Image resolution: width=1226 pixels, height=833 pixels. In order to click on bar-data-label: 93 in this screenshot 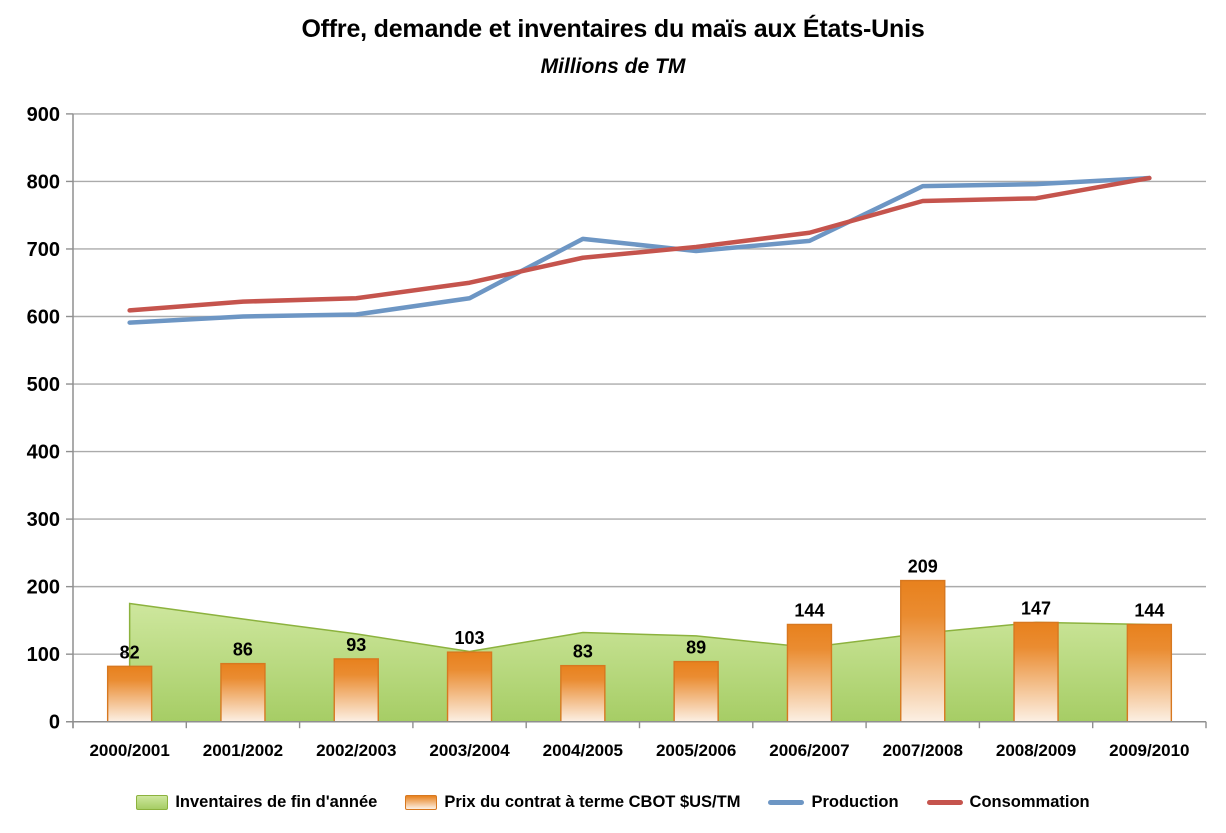, I will do `click(356, 645)`.